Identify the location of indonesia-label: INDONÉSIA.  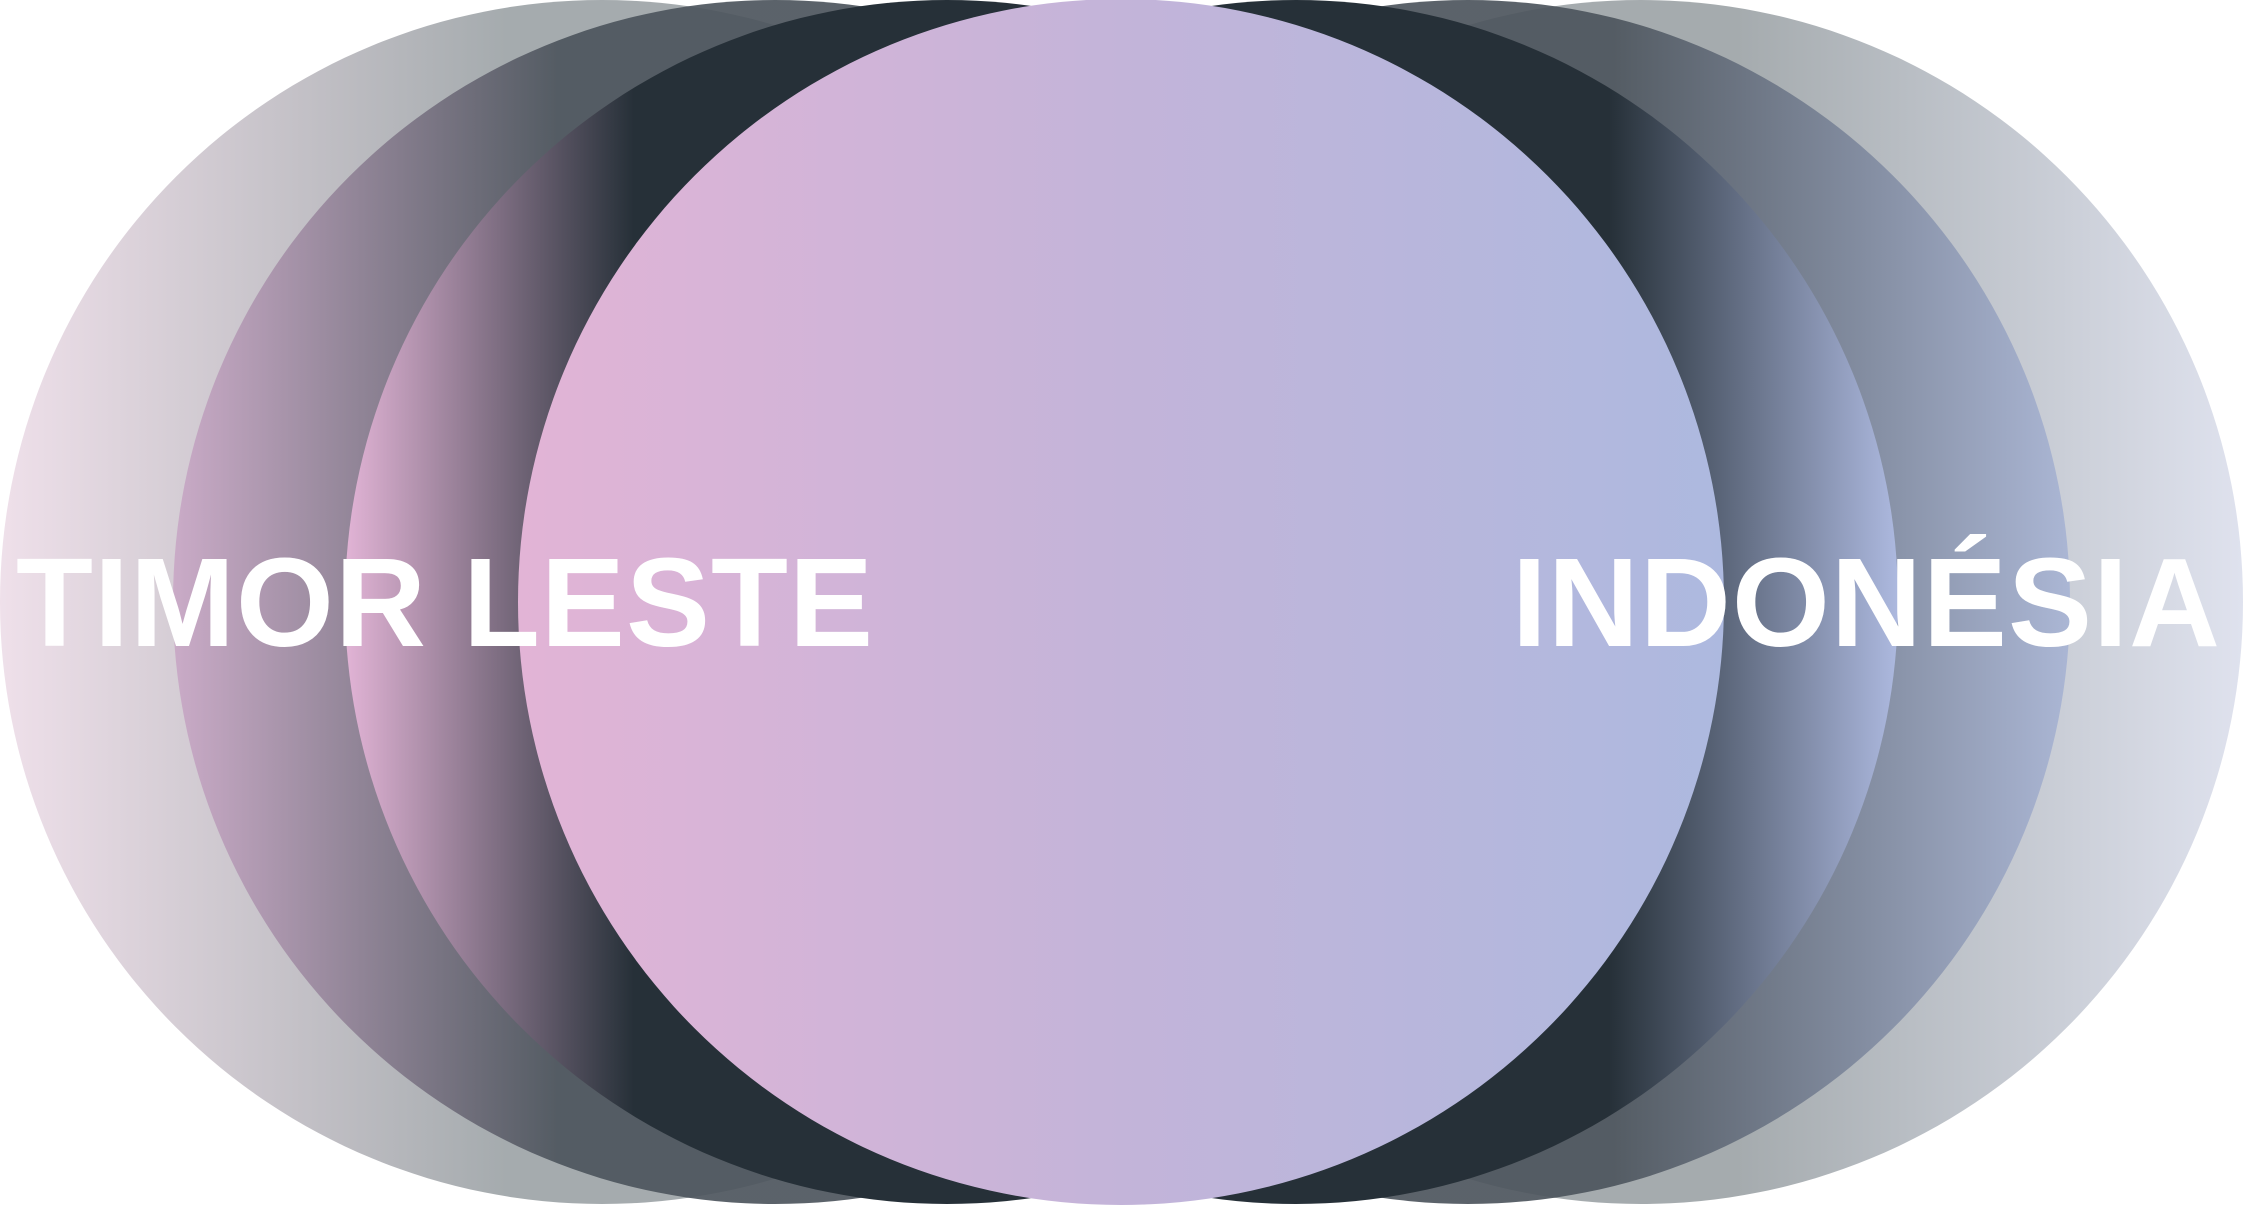
(1866, 602).